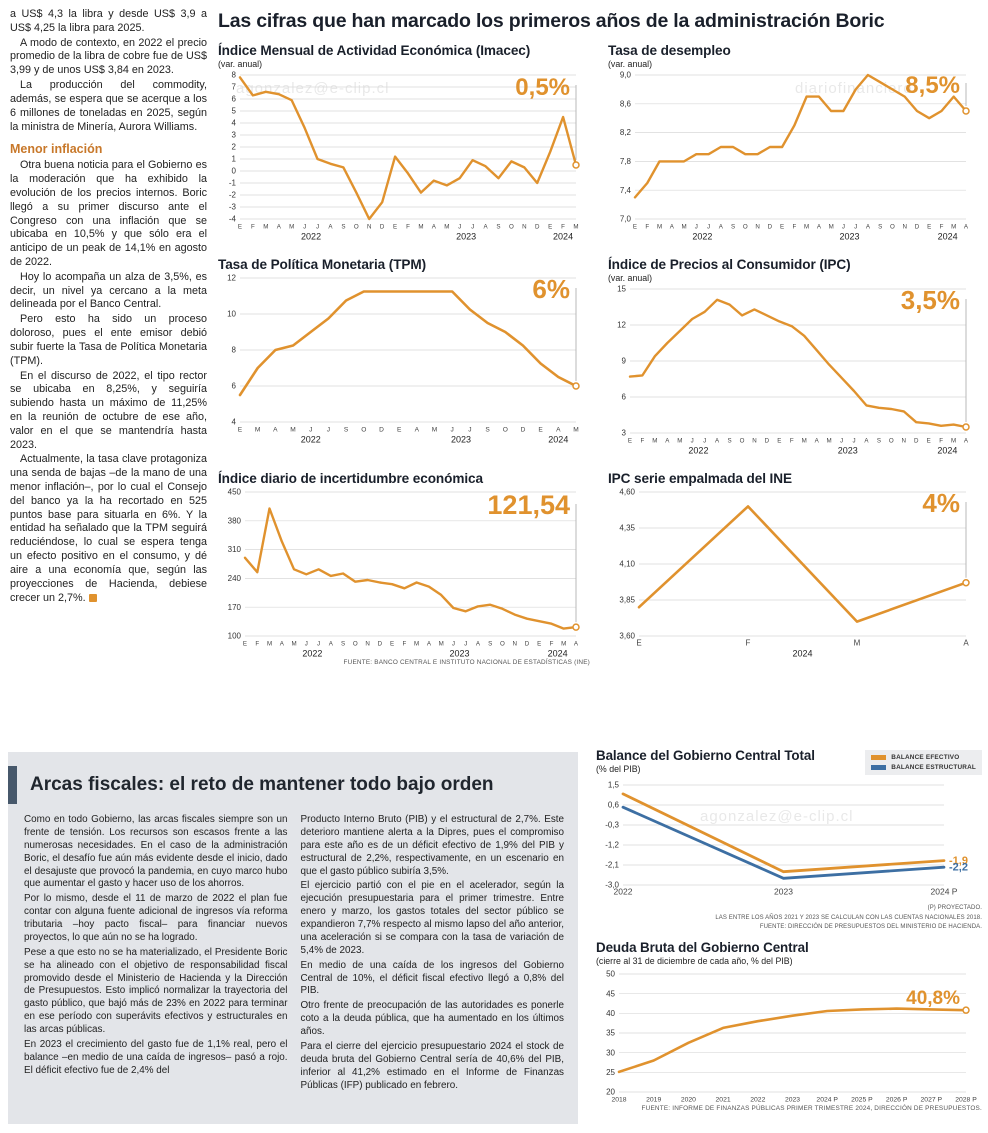 Image resolution: width=988 pixels, height=1133 pixels. Describe the element at coordinates (626, 75) in the screenshot. I see `svg-text: 9,0` at that location.